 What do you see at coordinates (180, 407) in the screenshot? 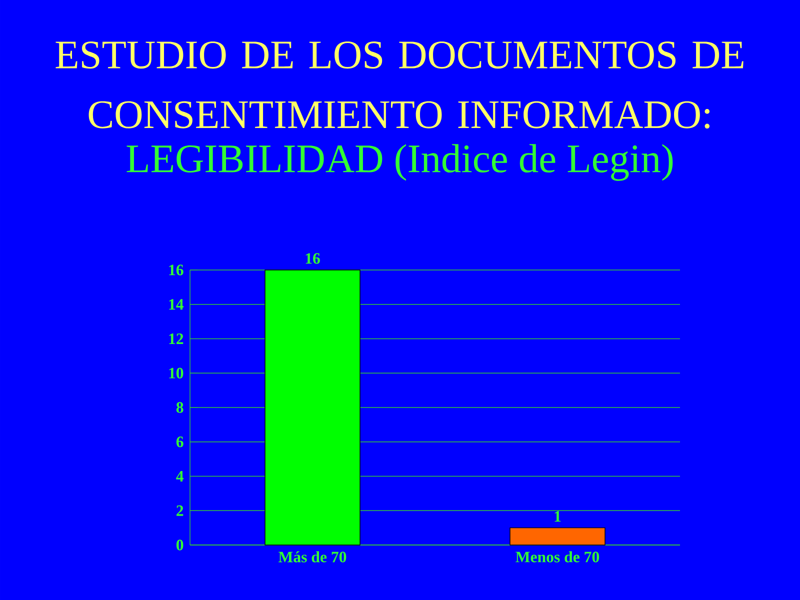
I see `y-tick-label: 8` at bounding box center [180, 407].